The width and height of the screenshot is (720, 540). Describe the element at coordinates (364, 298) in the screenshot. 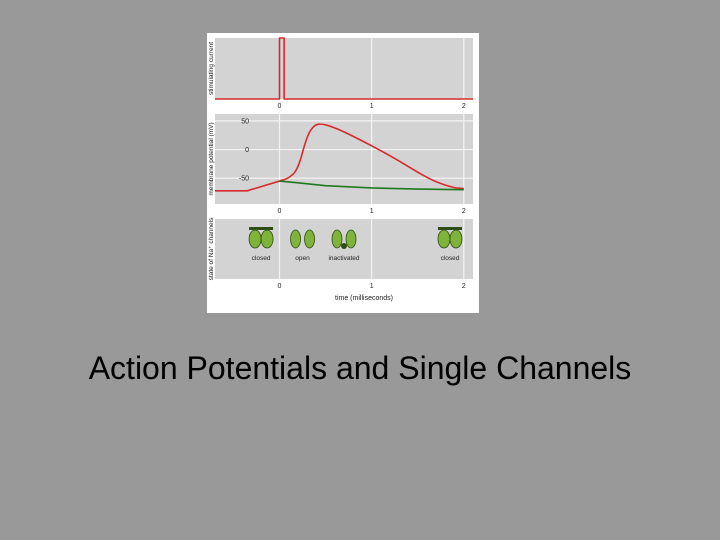

I see `x-axis-label: time (milliseconds)` at that location.